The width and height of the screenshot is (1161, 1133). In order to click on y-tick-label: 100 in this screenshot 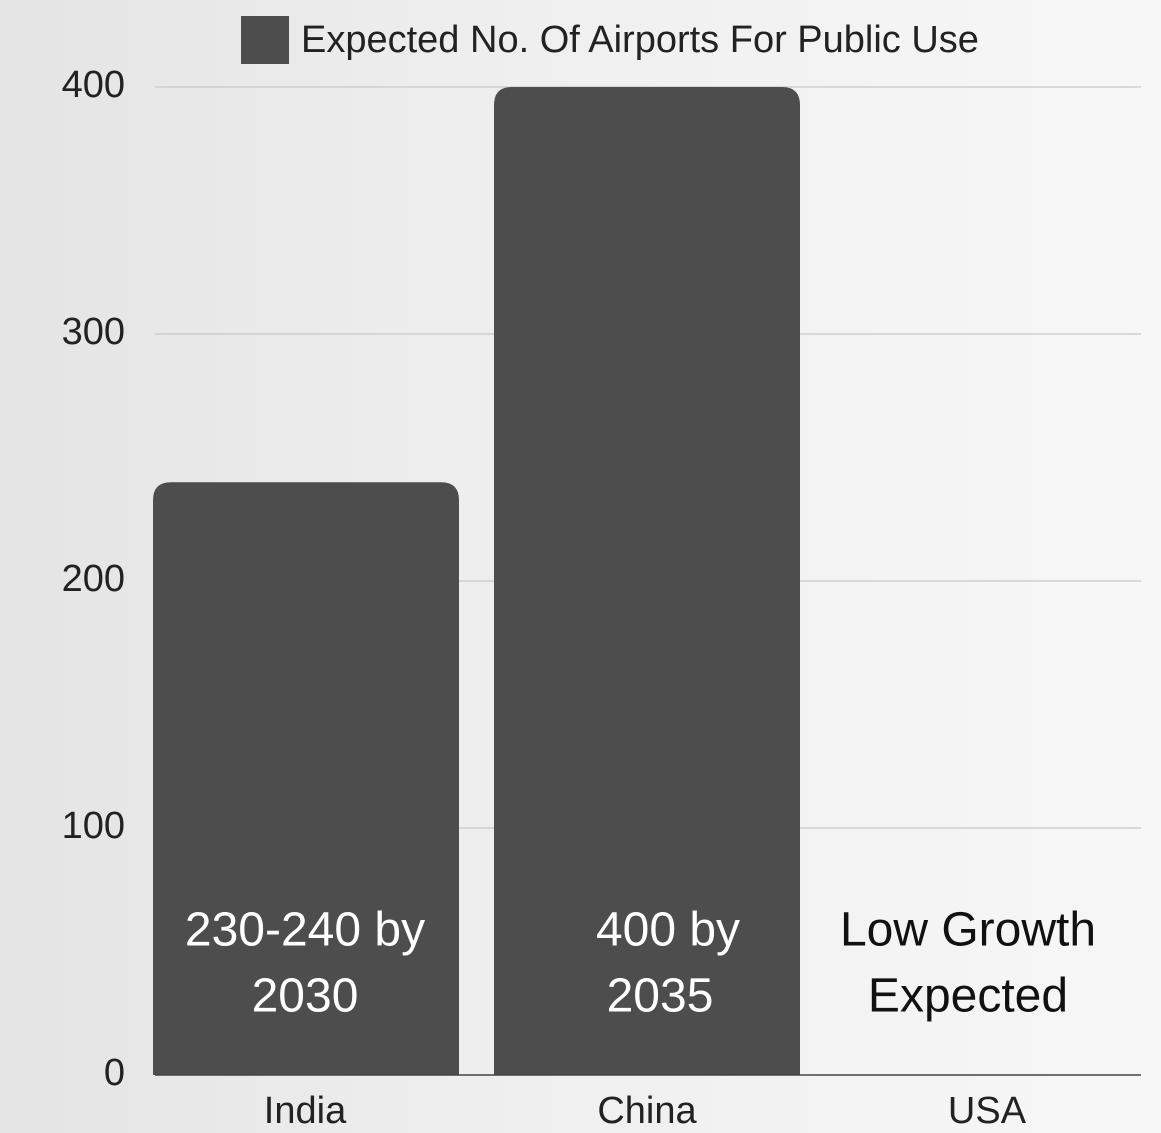, I will do `click(93, 826)`.